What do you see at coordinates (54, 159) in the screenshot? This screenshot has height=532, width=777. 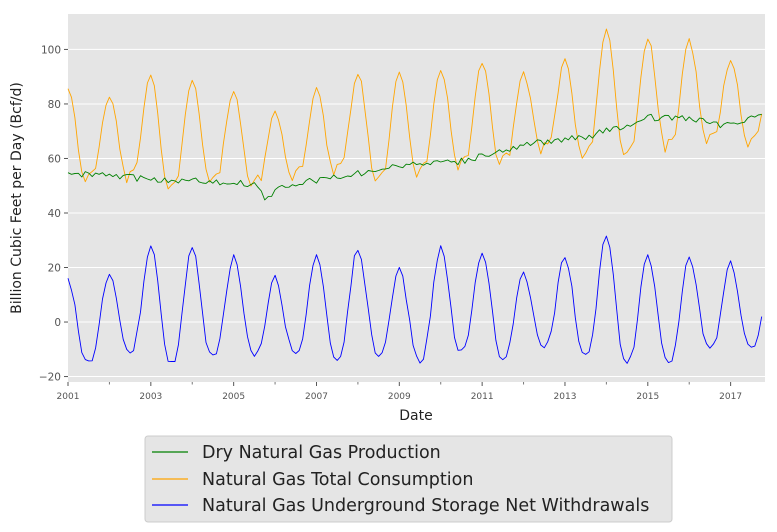 I see `y-tick-label: 60` at bounding box center [54, 159].